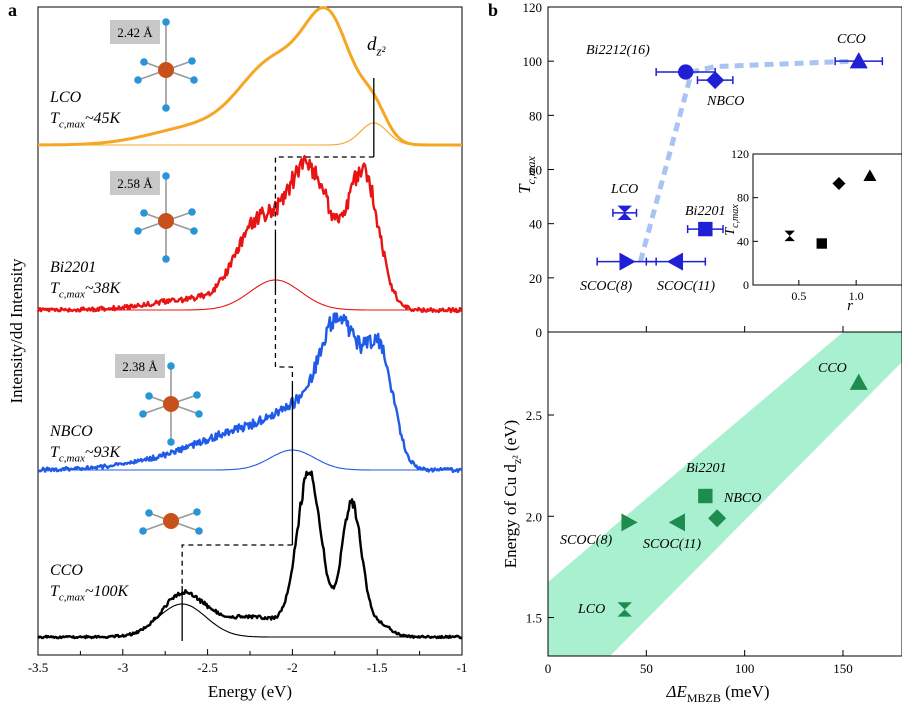 The width and height of the screenshot is (902, 707). What do you see at coordinates (249, 234) in the screenshot?
I see `spectrum-Bi2201` at bounding box center [249, 234].